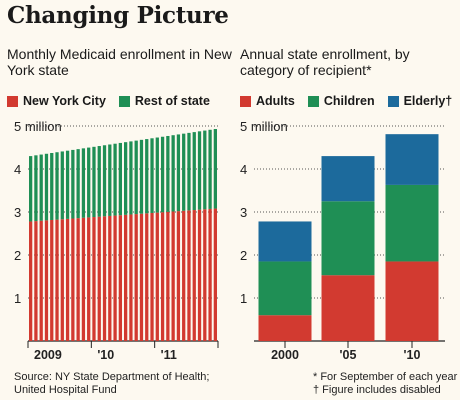  I want to click on left-unit-label: 5 million, so click(38, 126).